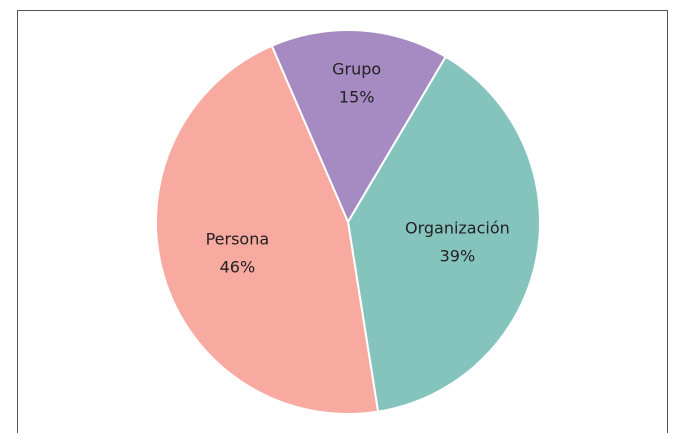 Image resolution: width=676 pixels, height=433 pixels. What do you see at coordinates (238, 239) in the screenshot?
I see `slice-label: Persona` at bounding box center [238, 239].